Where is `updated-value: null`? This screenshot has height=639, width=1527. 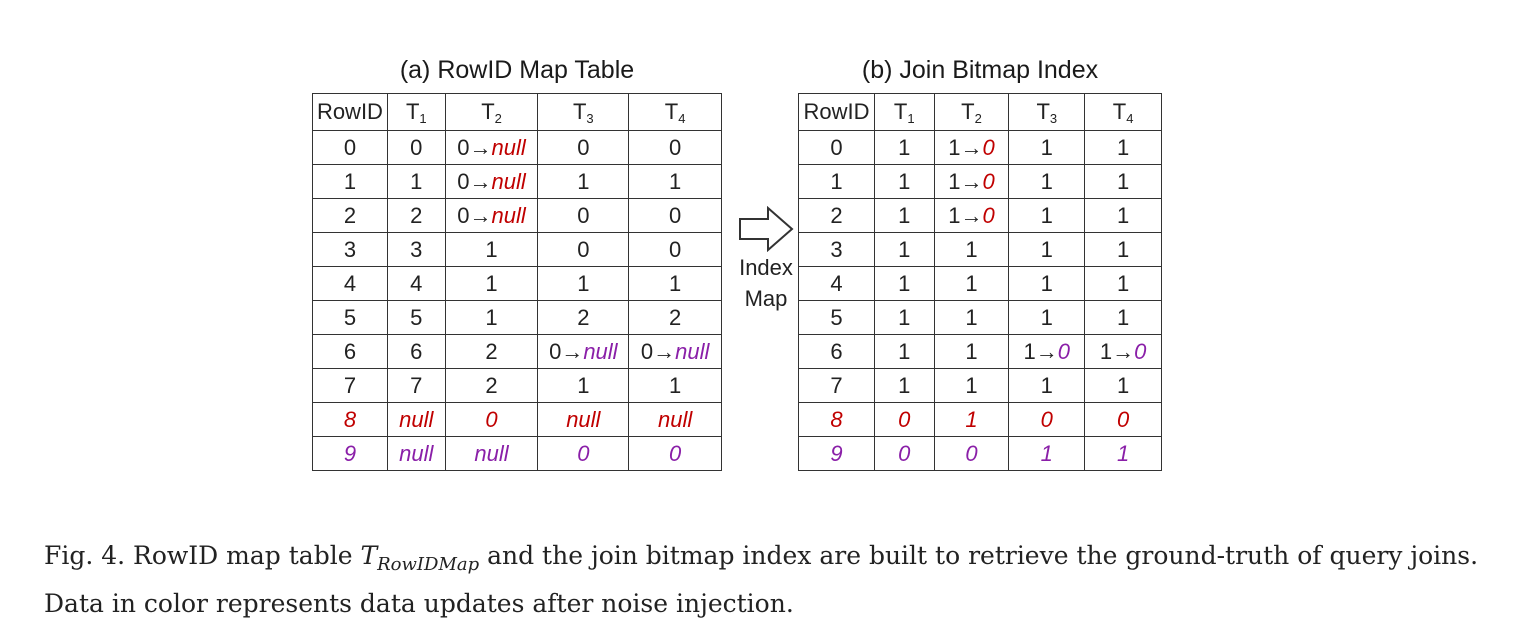
updated-value: null is located at coordinates (508, 147).